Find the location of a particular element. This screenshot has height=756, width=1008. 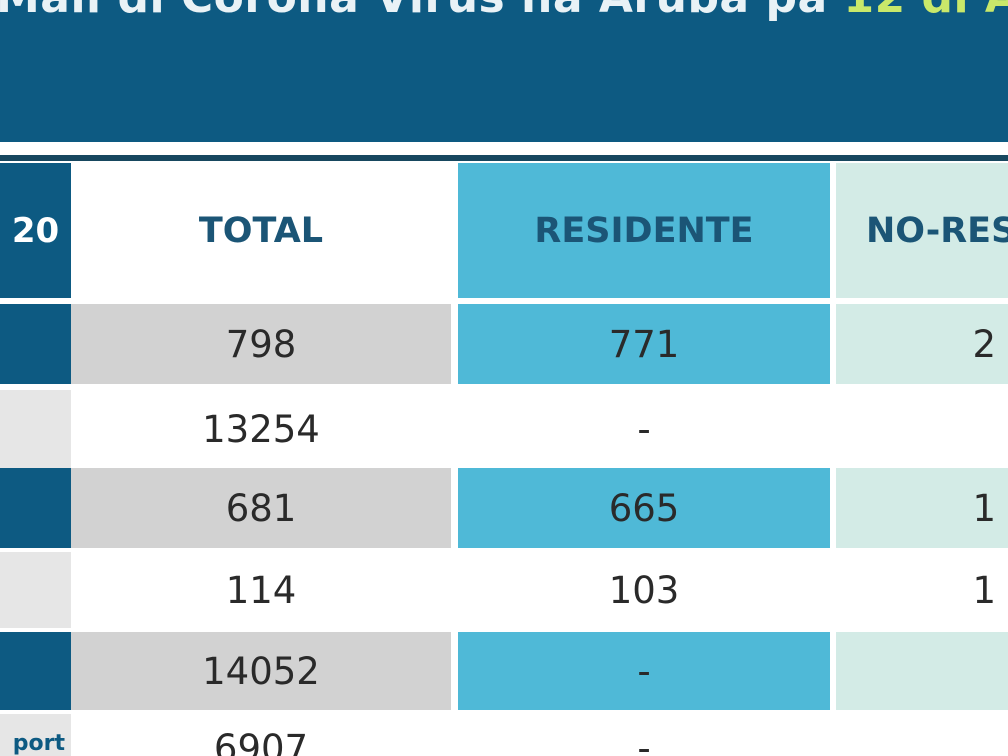

table-cell-total-5: 14052 is located at coordinates (261, 671).